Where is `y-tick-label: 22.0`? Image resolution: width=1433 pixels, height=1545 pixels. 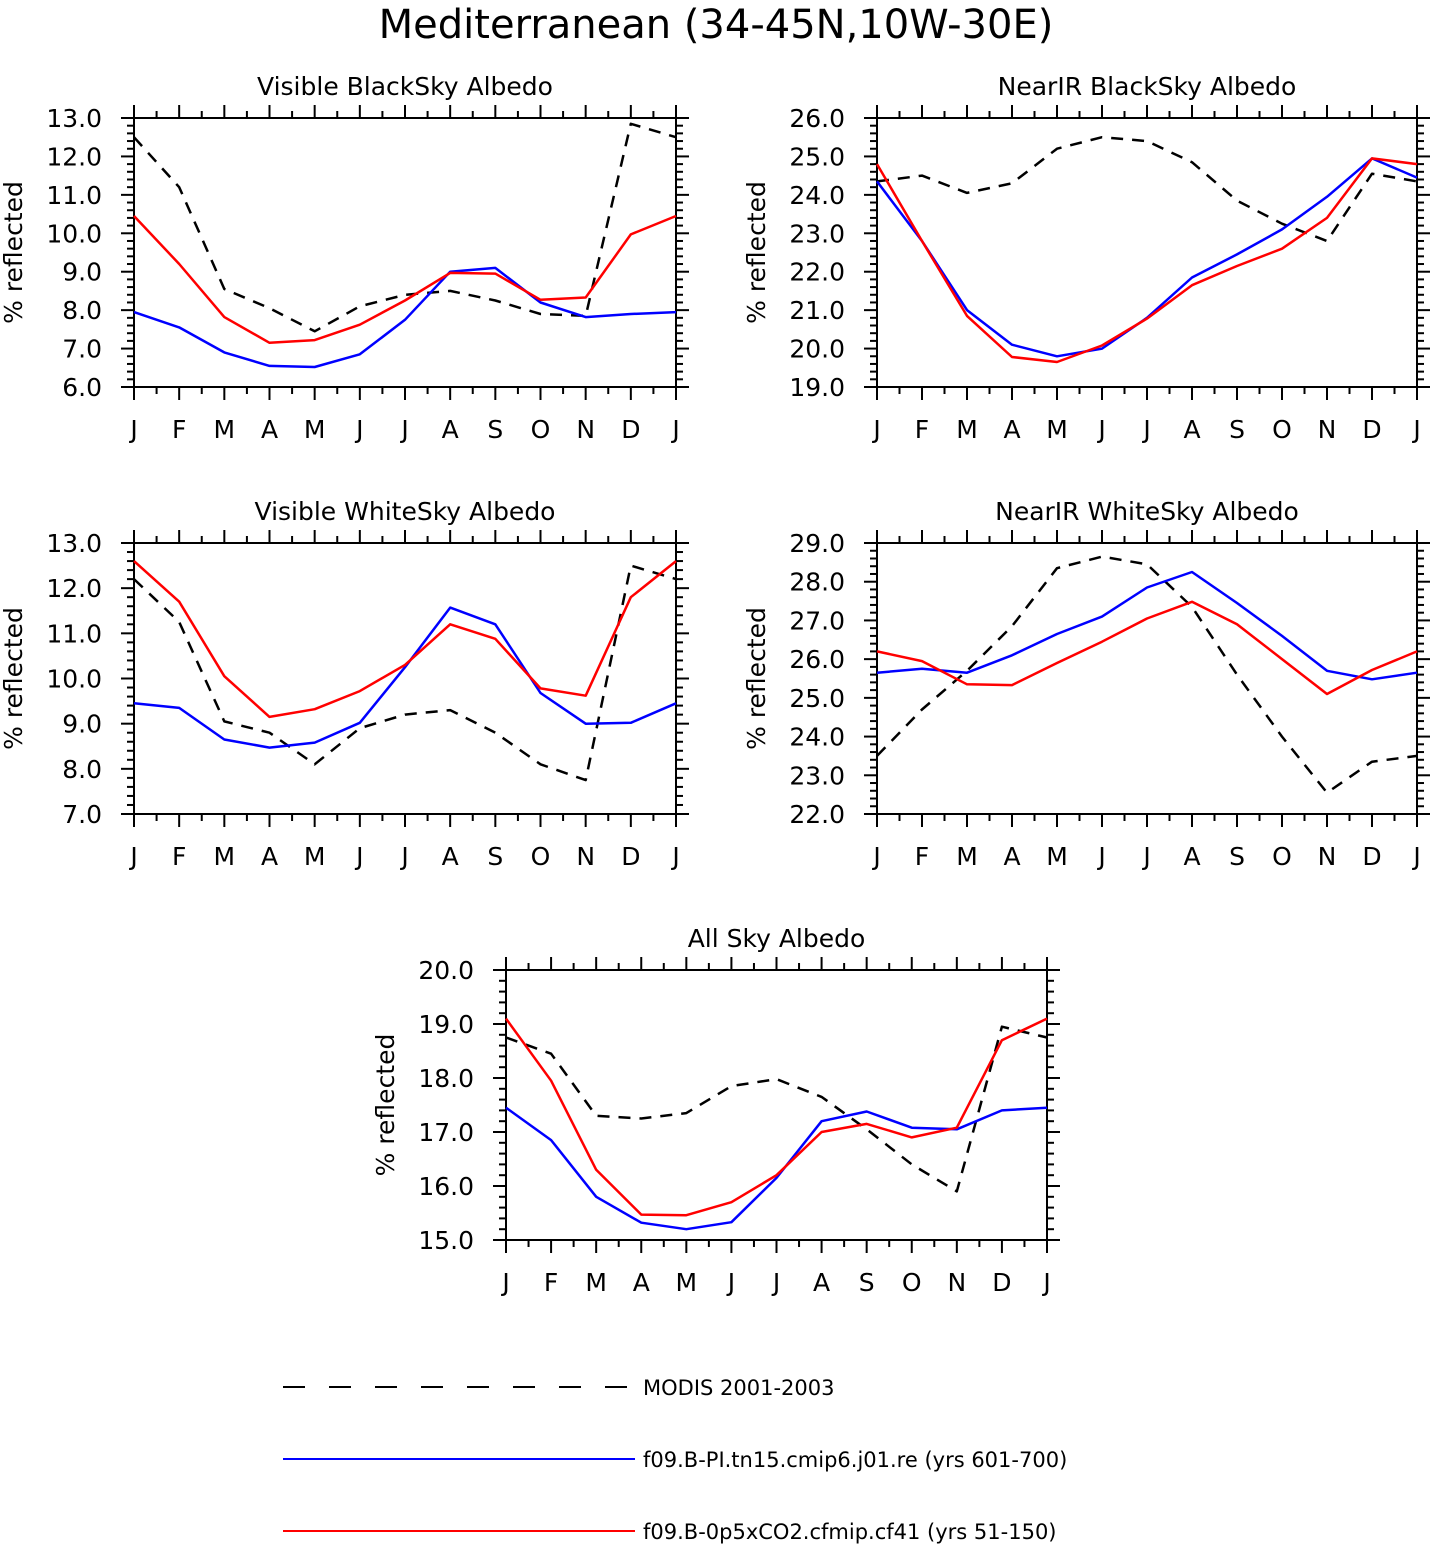
y-tick-label: 22.0 is located at coordinates (817, 814).